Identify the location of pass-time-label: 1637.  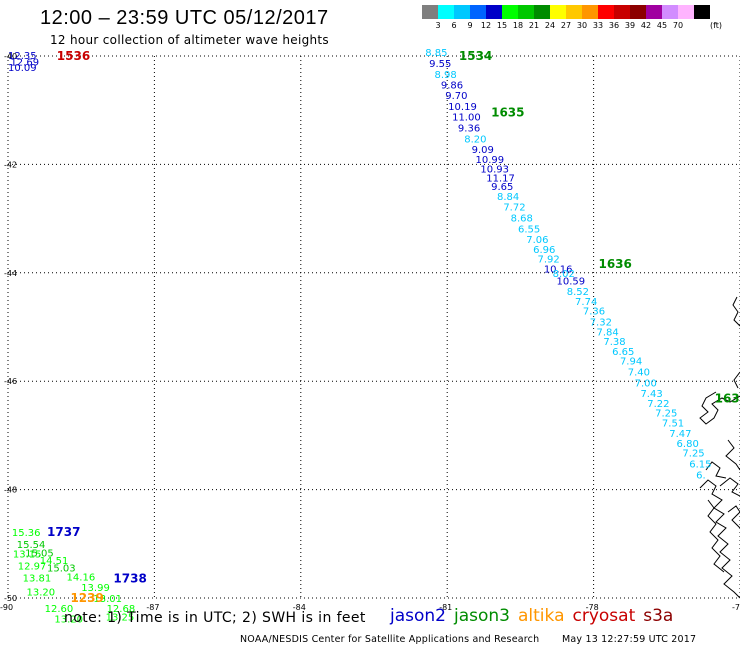
(727, 399).